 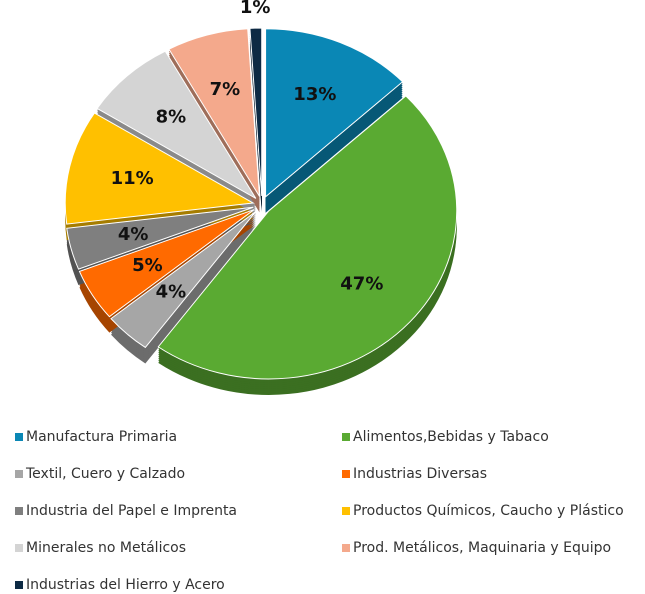 I want to click on legend-label: Industria del Papel e Imprenta, so click(x=131, y=511).